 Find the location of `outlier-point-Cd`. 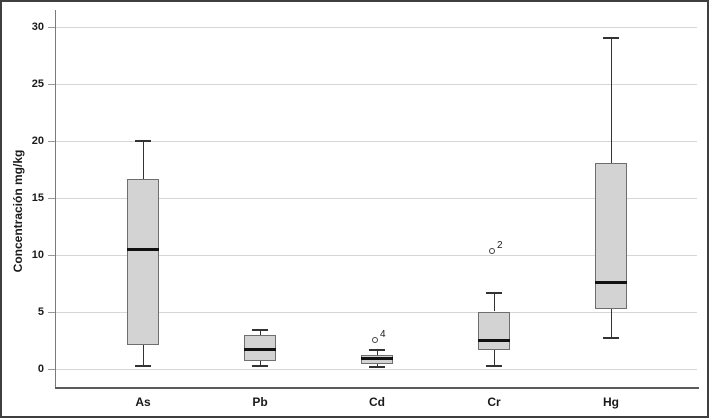

outlier-point-Cd is located at coordinates (375, 340).